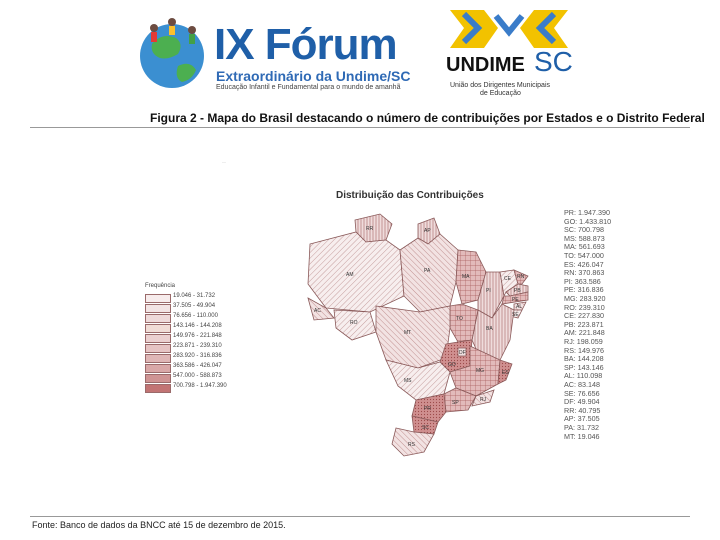  I want to click on legend-label: 149.976 - 221.848, so click(197, 336).